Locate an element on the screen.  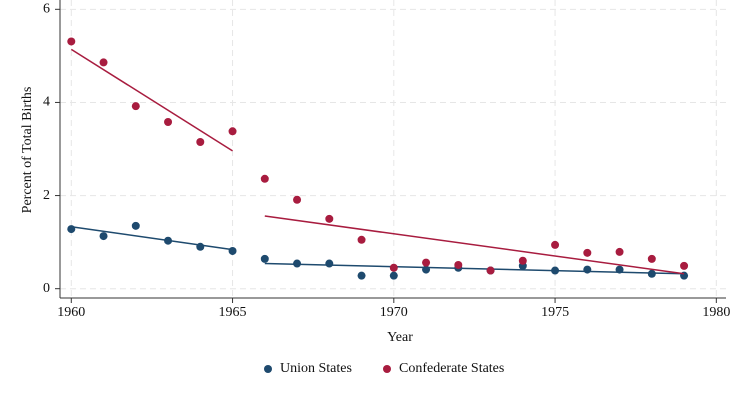
x-tick-label: 1980 is located at coordinates (716, 312).